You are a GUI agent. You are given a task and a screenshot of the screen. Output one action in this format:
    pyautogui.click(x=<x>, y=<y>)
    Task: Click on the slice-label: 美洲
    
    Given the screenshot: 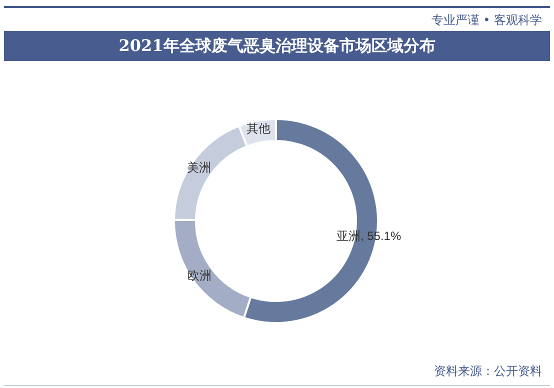 What is the action you would take?
    pyautogui.click(x=198, y=167)
    